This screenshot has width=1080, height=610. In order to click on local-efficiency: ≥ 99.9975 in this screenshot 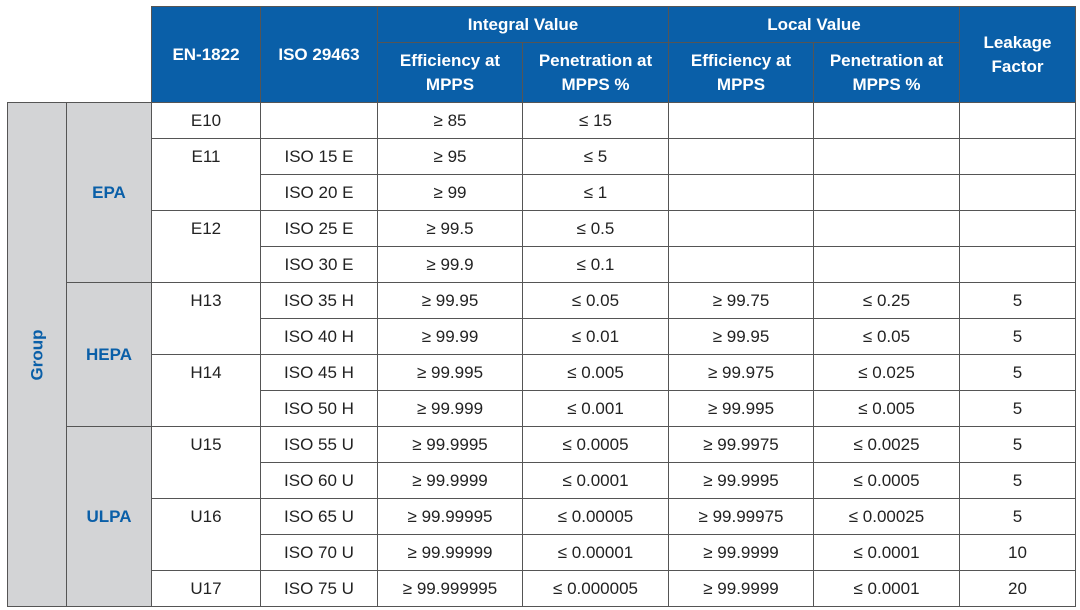, I will do `click(741, 444)`.